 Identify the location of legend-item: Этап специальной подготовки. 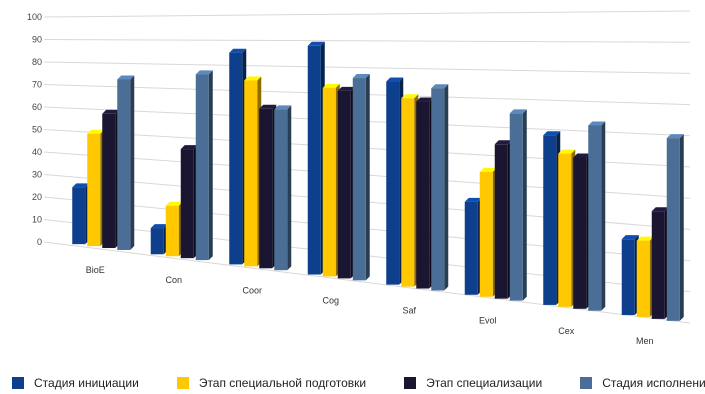
(271, 383).